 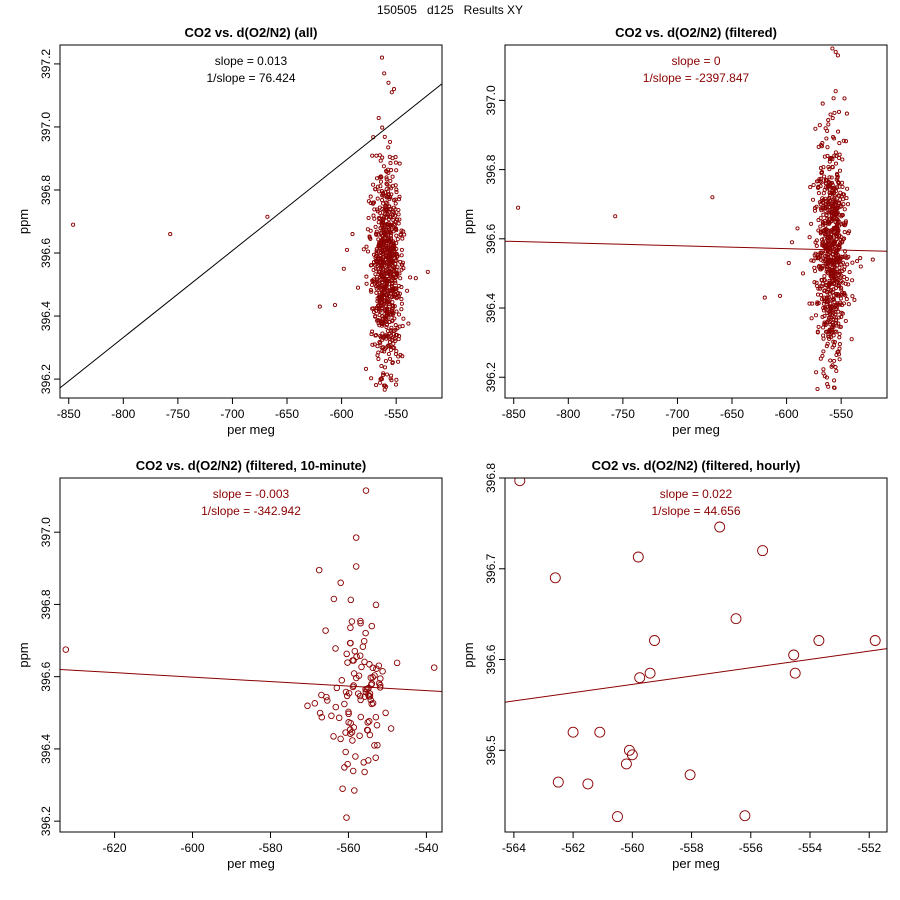 I want to click on x-tick-label: -558, so click(x=692, y=848).